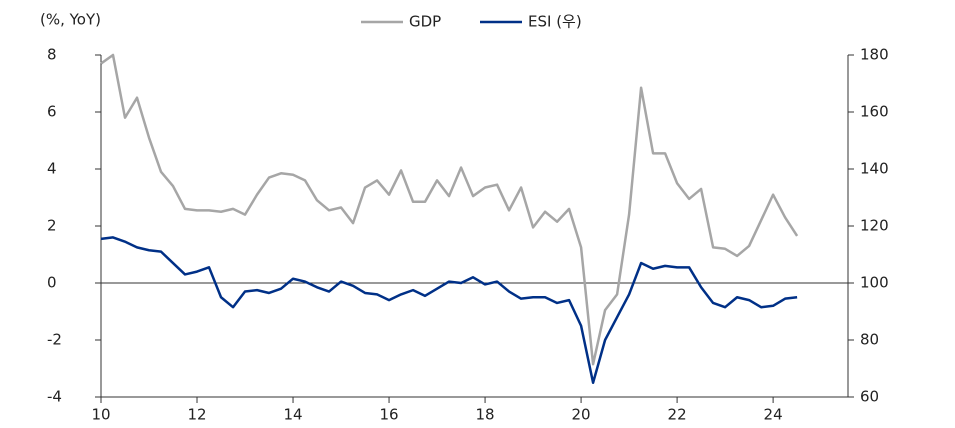 This screenshot has width=955, height=428. Describe the element at coordinates (874, 226) in the screenshot. I see `y2-tick-label: 120` at that location.